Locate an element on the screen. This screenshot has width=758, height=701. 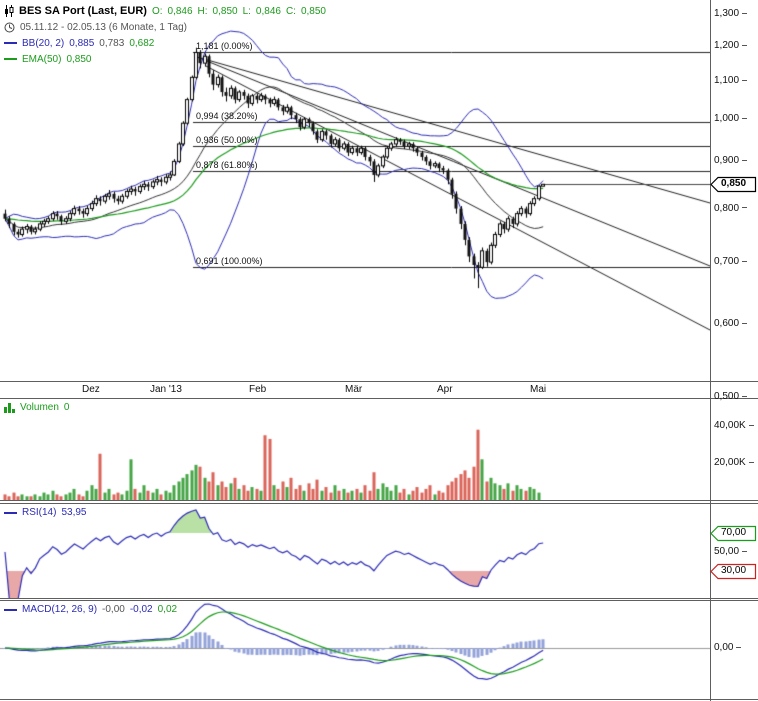
macd-line-swatch is located at coordinates (10, 609).